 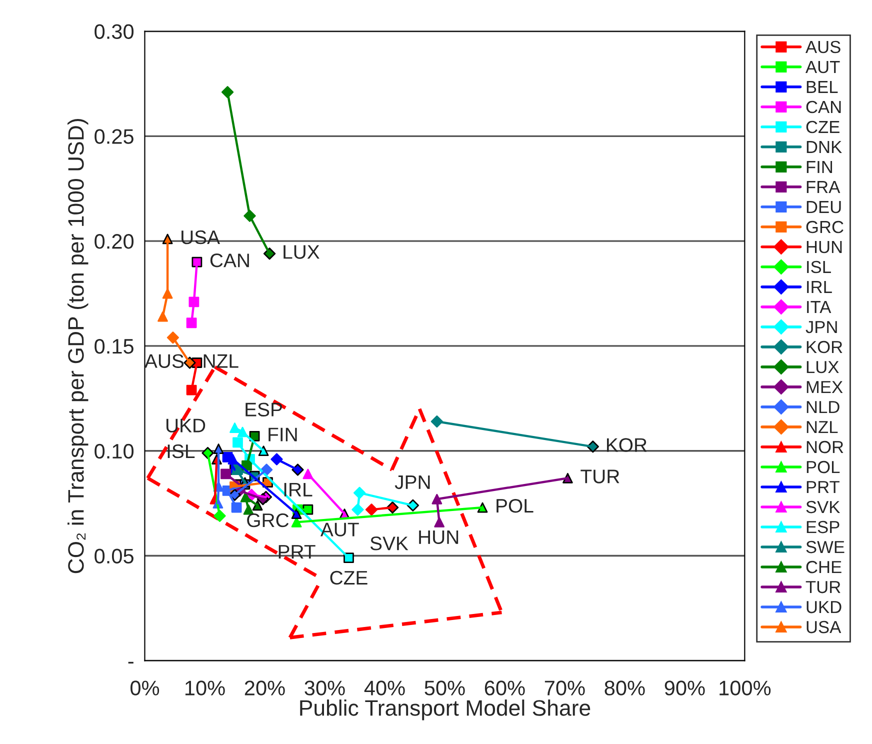 I want to click on annotation: HUN, so click(x=438, y=537).